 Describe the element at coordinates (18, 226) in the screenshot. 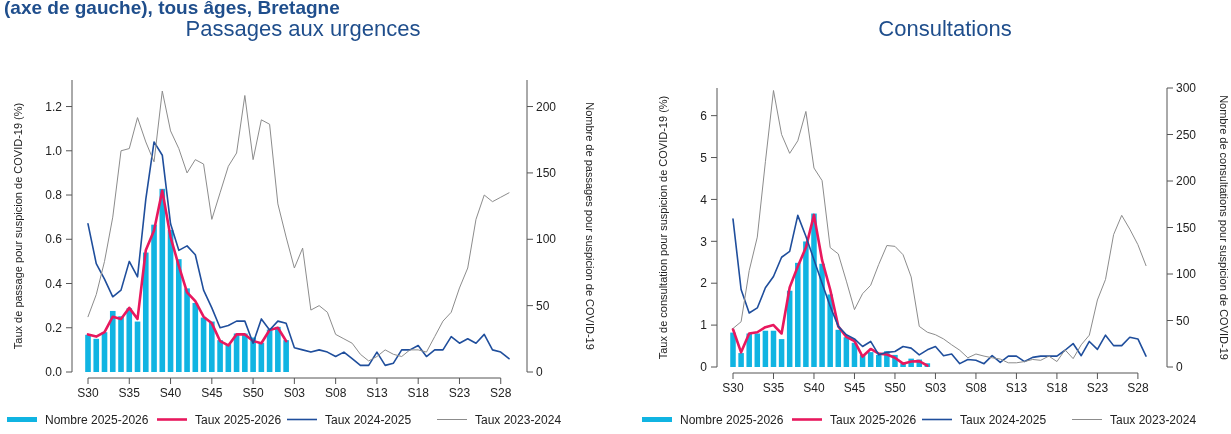

I see `y-axis-title: Taux de passage pour suspicion de COVID-19 (%)` at that location.